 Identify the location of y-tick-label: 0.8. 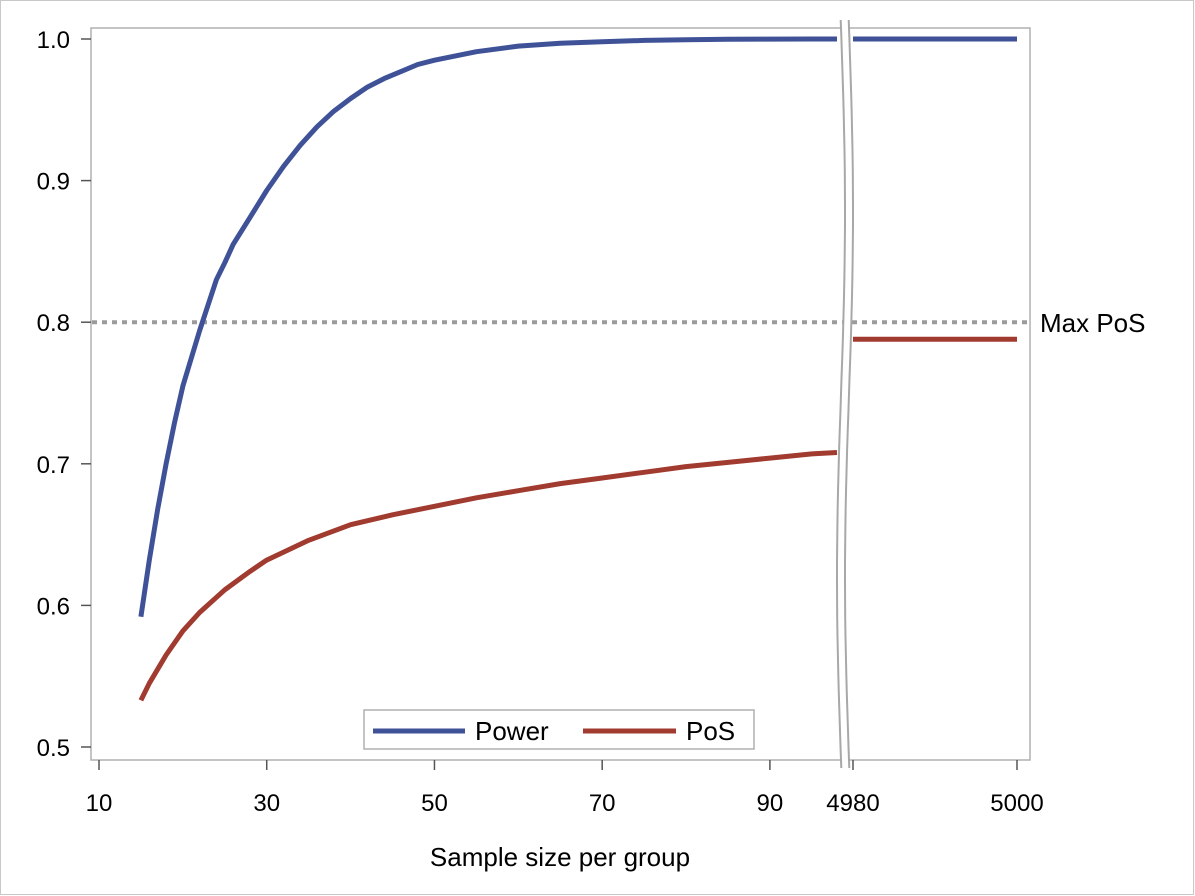
(53, 323).